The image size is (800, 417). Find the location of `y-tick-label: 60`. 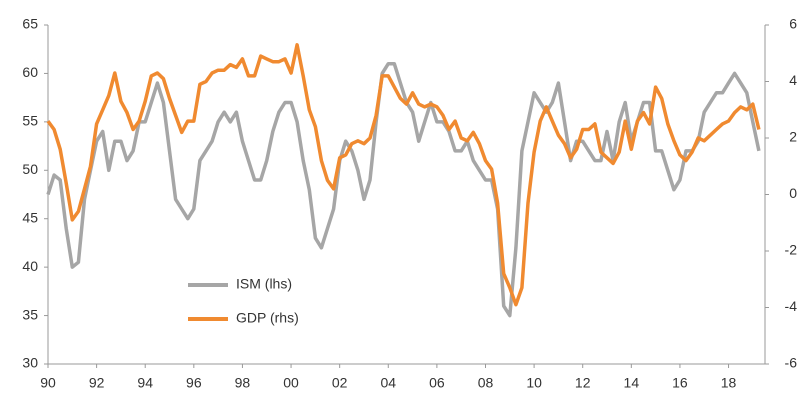

y-tick-label: 60 is located at coordinates (30, 72).